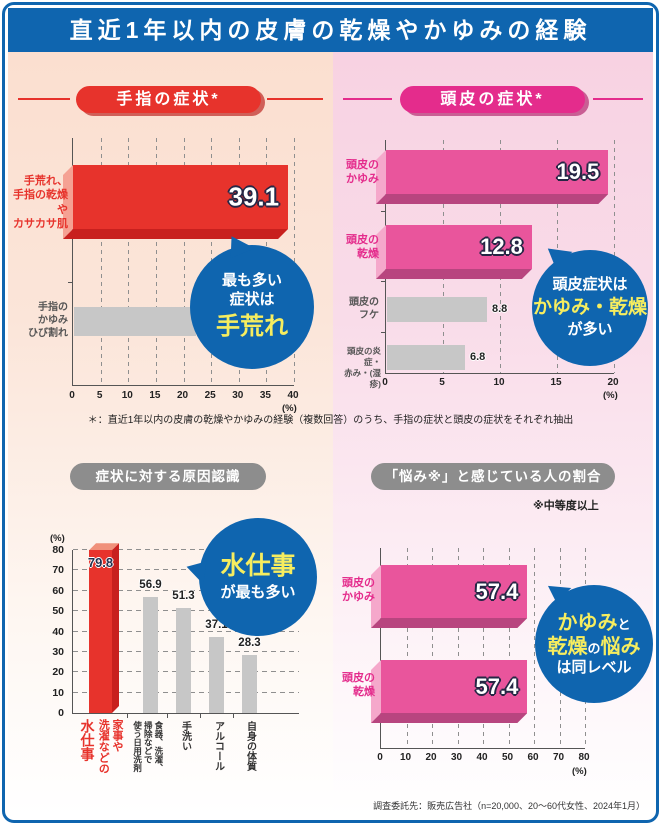 The width and height of the screenshot is (661, 825). Describe the element at coordinates (183, 596) in the screenshot. I see `value-label: 51.3` at that location.